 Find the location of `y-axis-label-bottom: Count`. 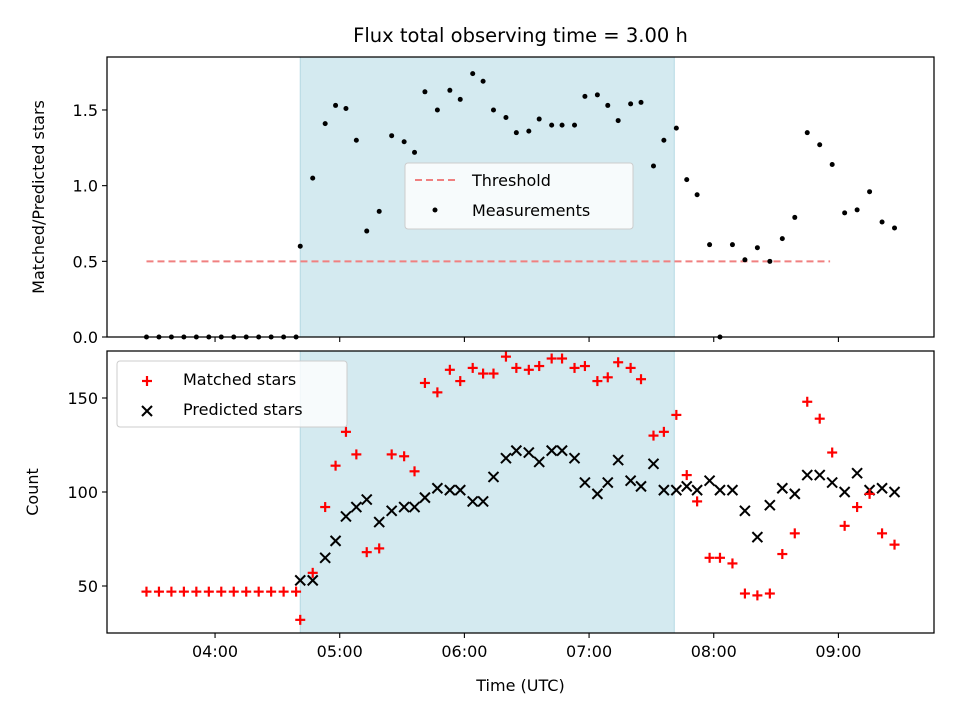

y-axis-label-bottom: Count is located at coordinates (32, 492).